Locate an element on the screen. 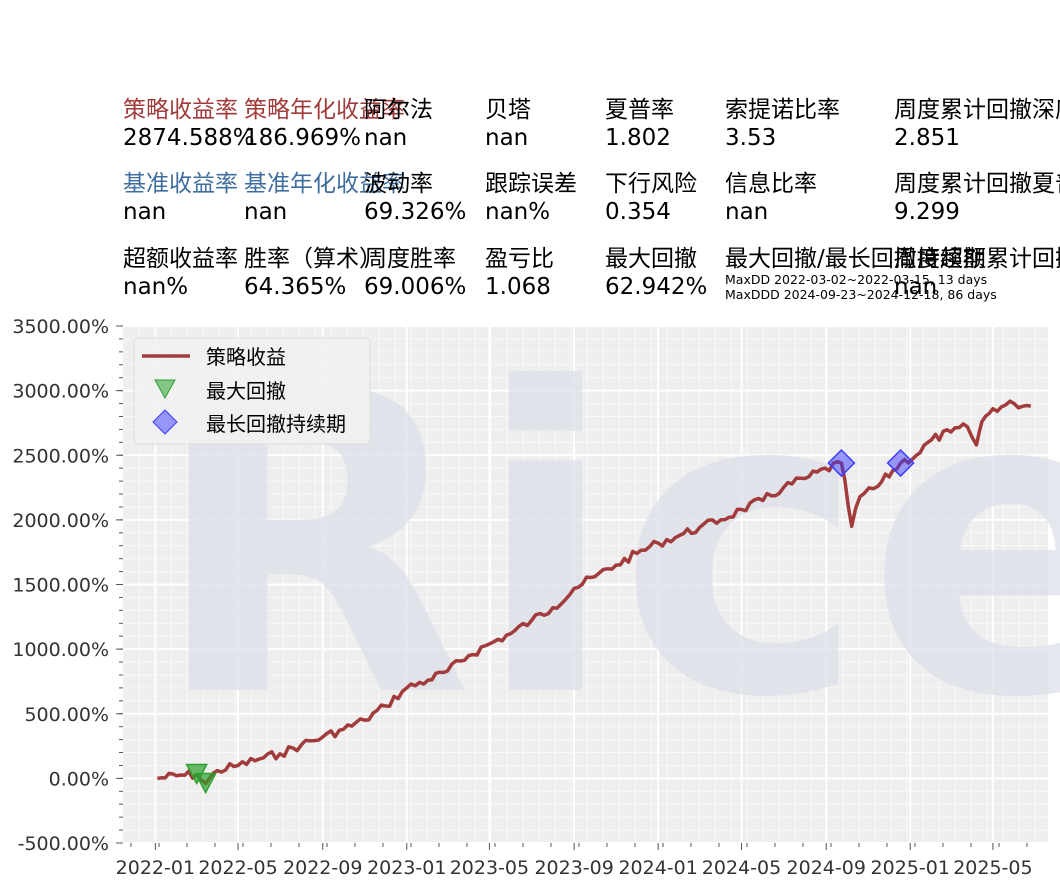 The width and height of the screenshot is (1060, 884). metric-2: 阿尔法 nan is located at coordinates (398, 124).